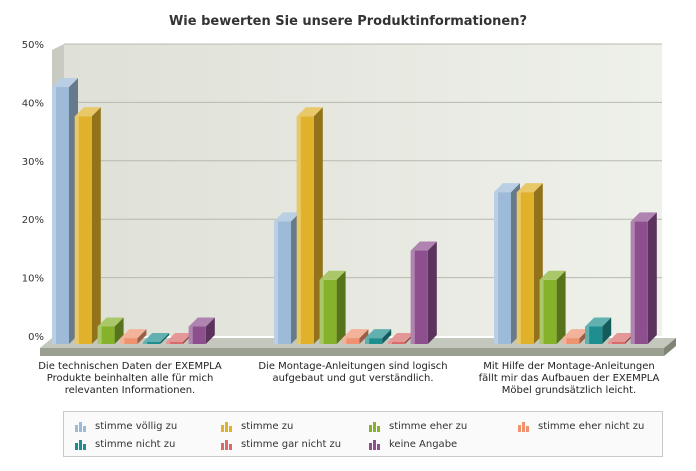  Describe the element at coordinates (135, 444) in the screenshot. I see `legend-label: stimme nicht zu` at that location.